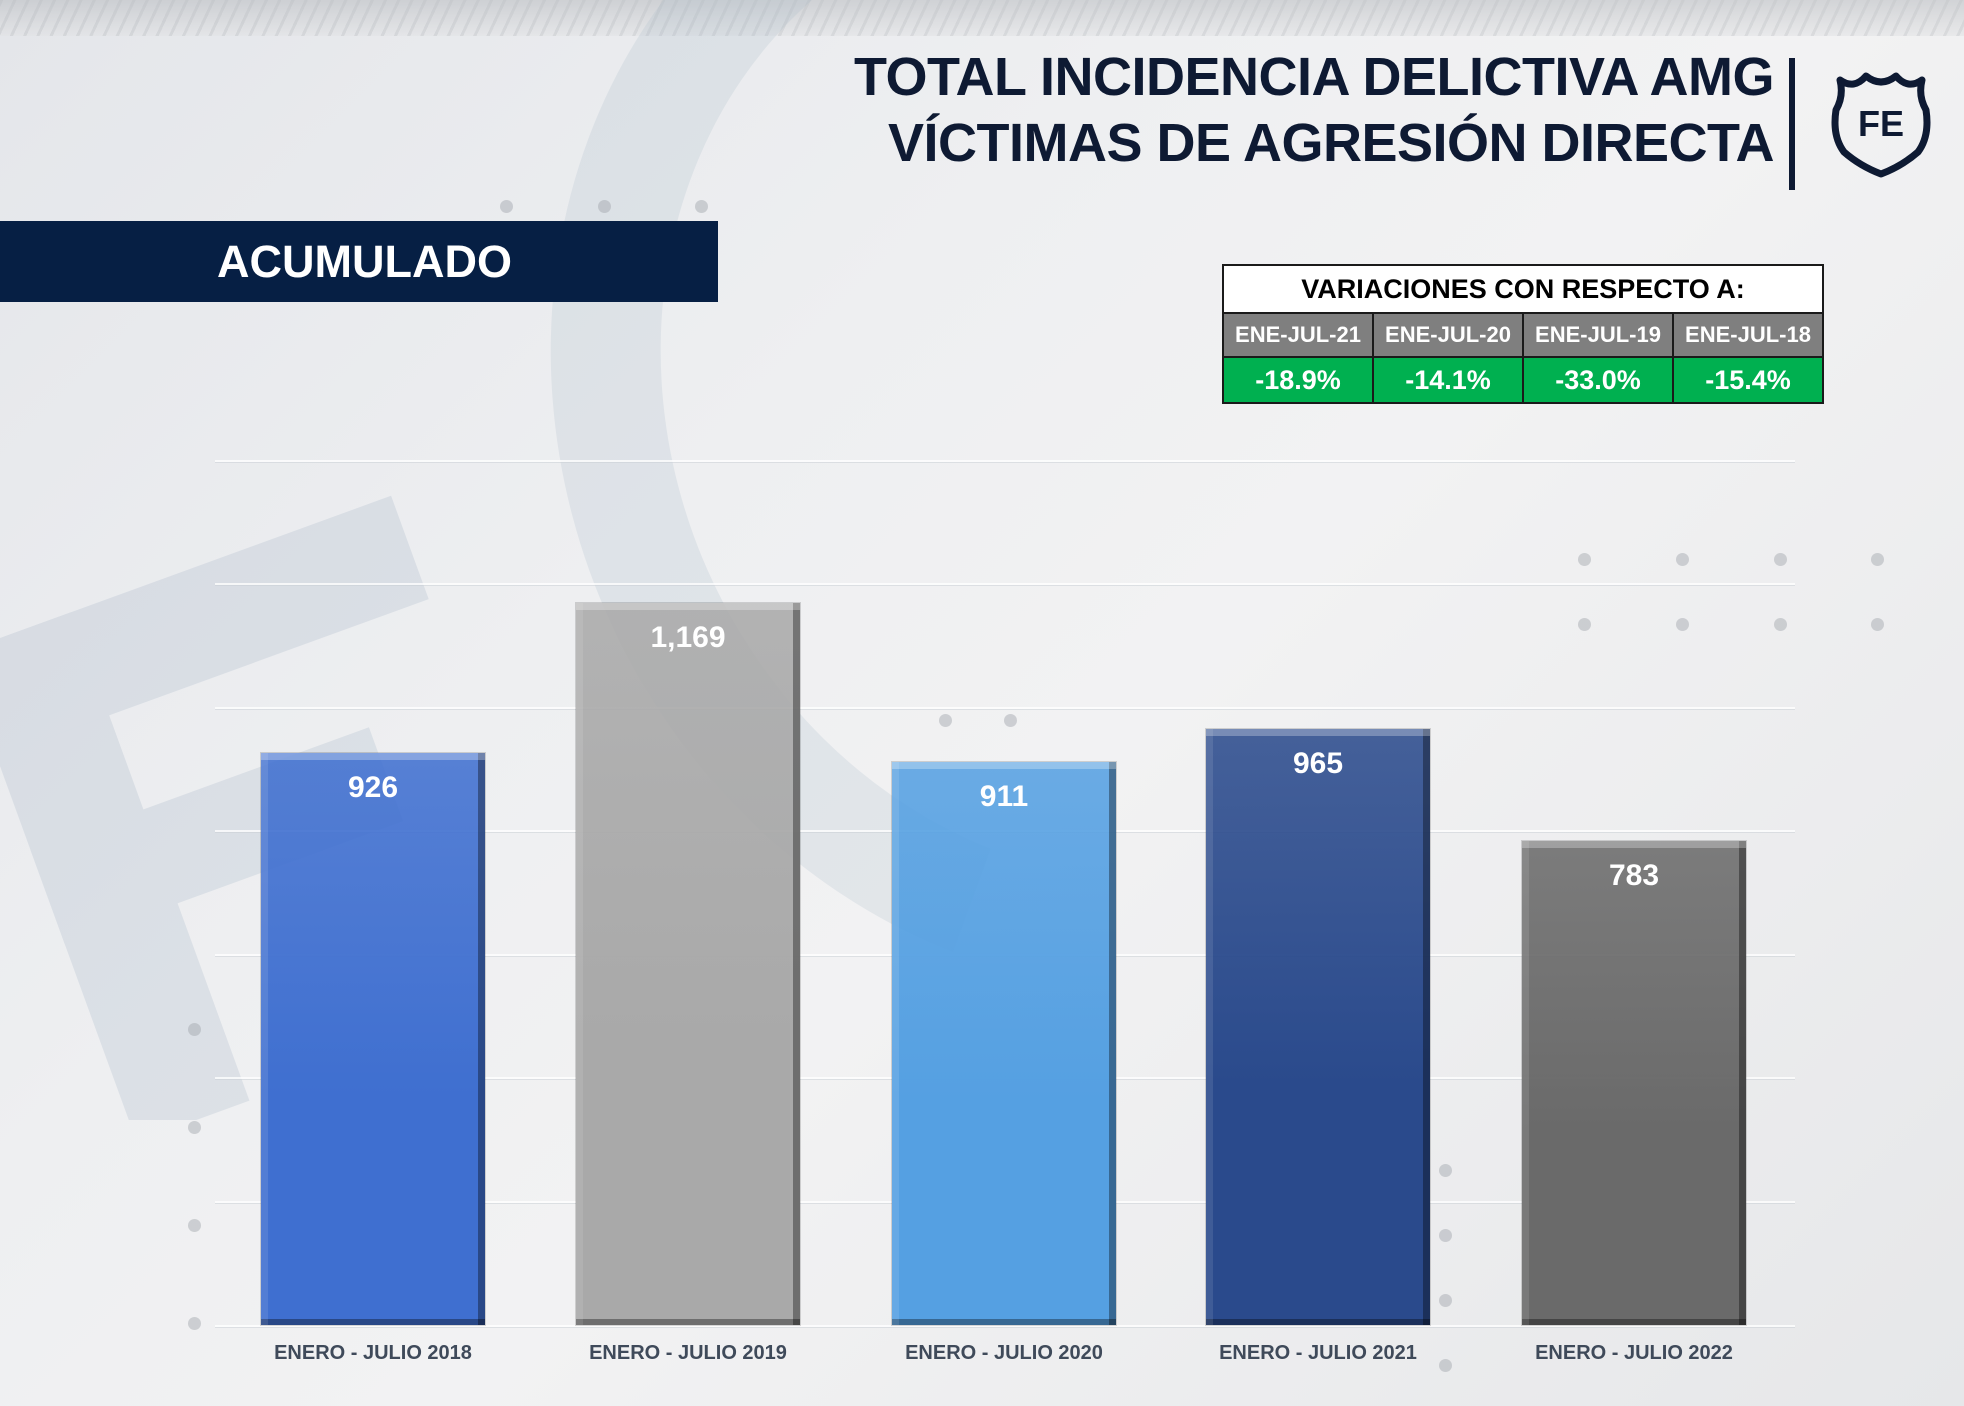 This screenshot has height=1406, width=1964. I want to click on bar-value-label: 965, so click(1318, 763).